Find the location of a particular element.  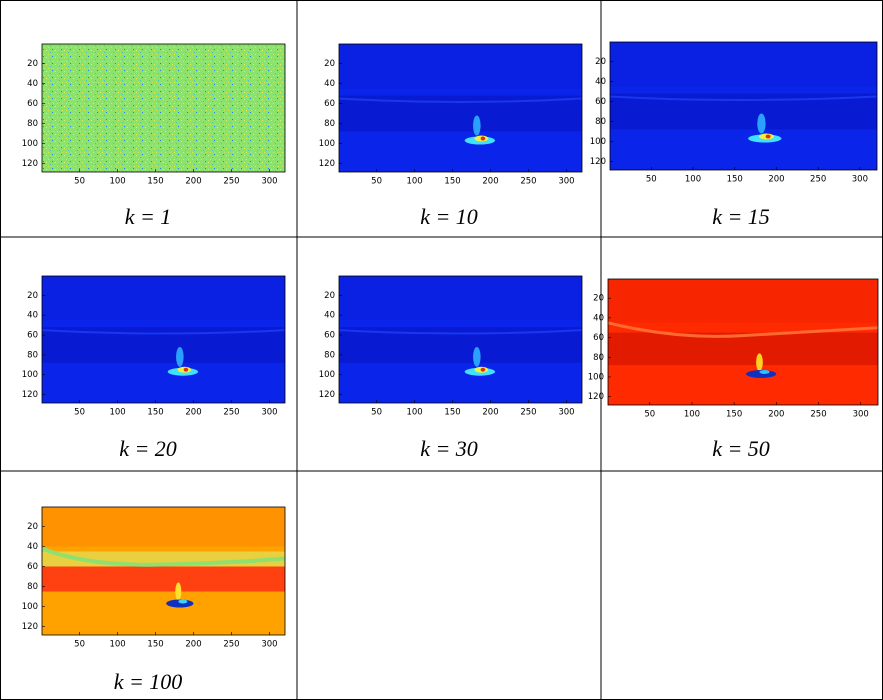

image-panel: 50 100 150 200 250 300 20 40 60 80 100 120 k = 100 is located at coordinates (154, 600).